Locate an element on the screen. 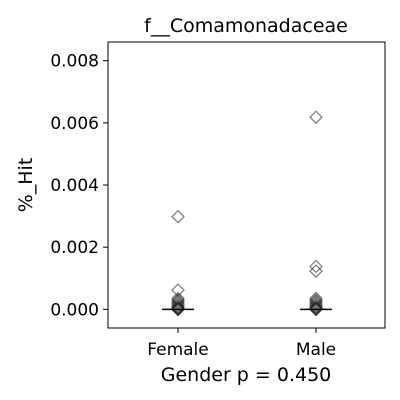  x-tick-label: Male is located at coordinates (316, 350).